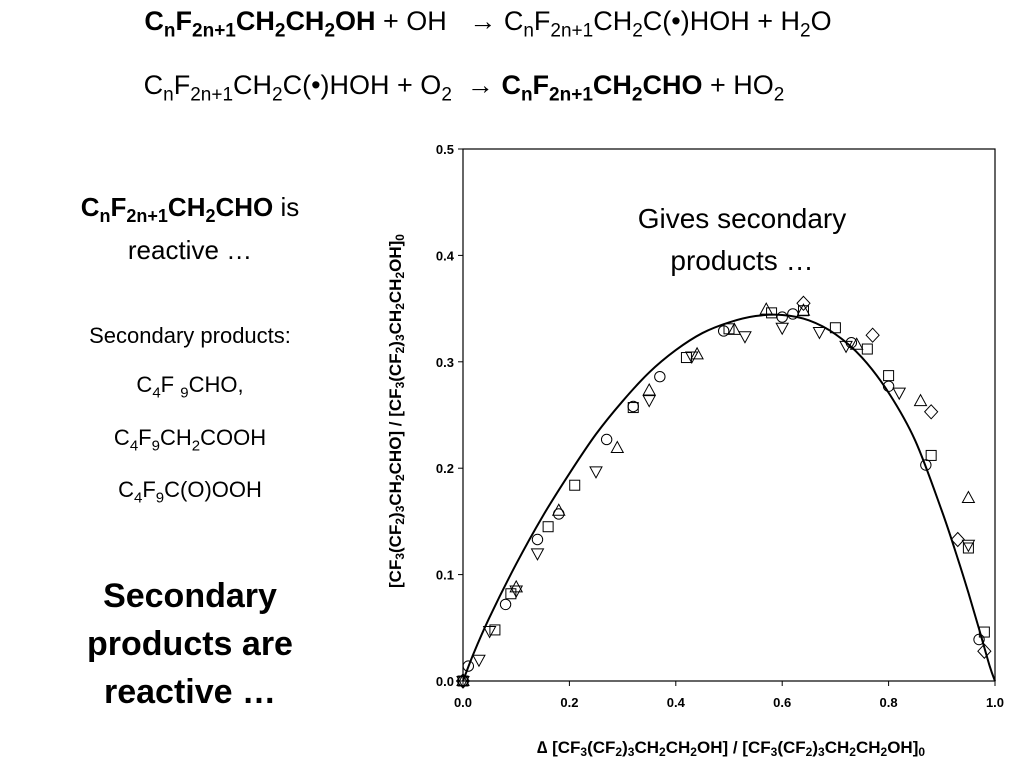 The width and height of the screenshot is (1024, 768). I want to click on eq1-product: CnF2n+1CH2C(•)HOH + H2O, so click(667, 24).